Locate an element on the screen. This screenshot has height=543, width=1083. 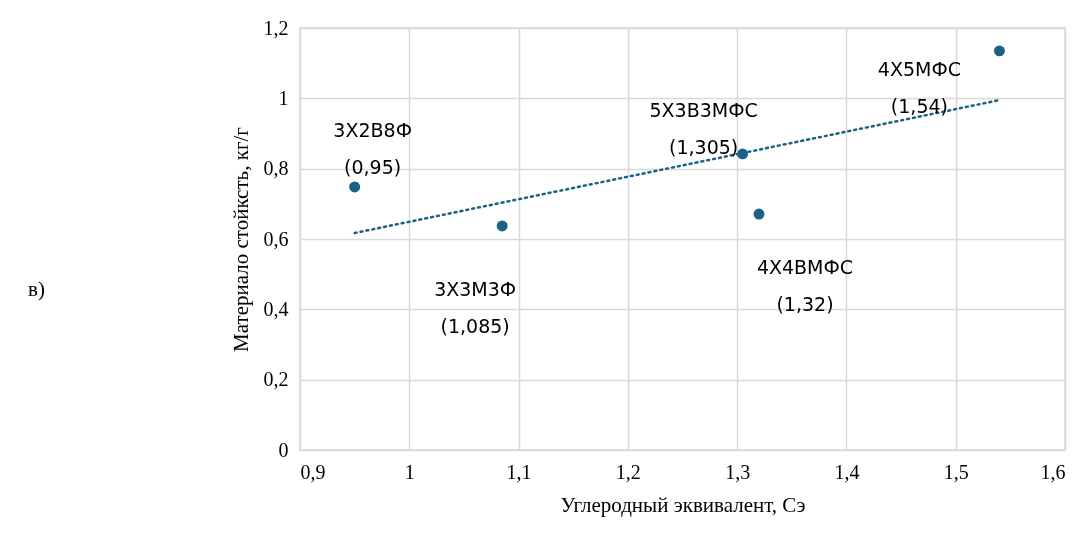
x-tick-label: 1 is located at coordinates (409, 471).